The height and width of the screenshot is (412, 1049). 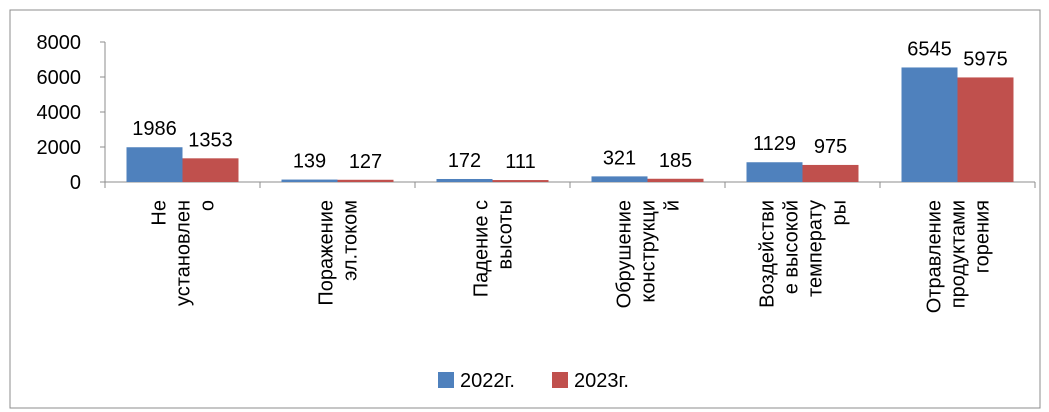 I want to click on category-label: Не установлен о, so click(x=184, y=253).